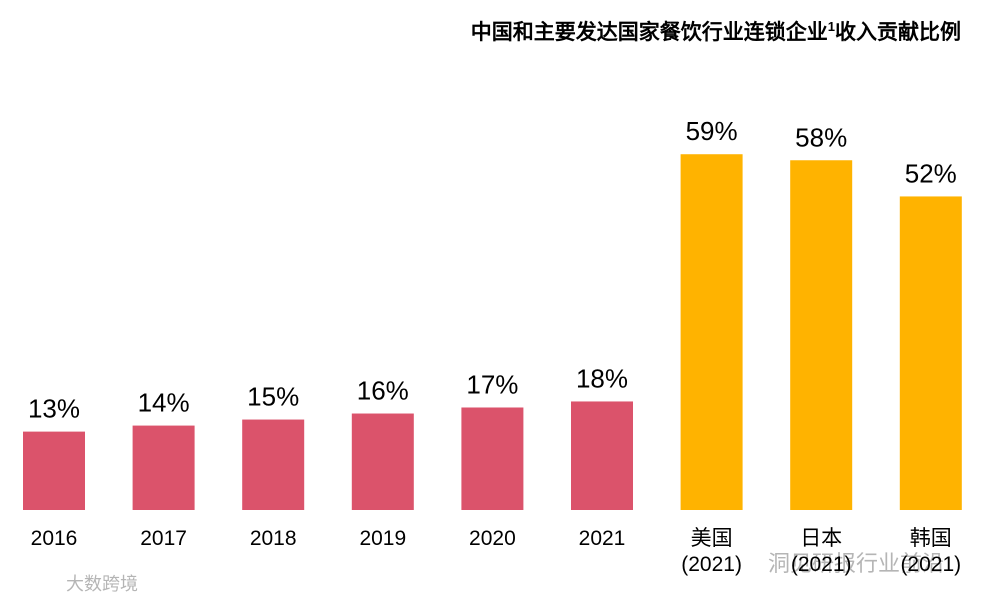 The height and width of the screenshot is (602, 993). Describe the element at coordinates (163, 538) in the screenshot. I see `x-tick-label: 2017` at that location.